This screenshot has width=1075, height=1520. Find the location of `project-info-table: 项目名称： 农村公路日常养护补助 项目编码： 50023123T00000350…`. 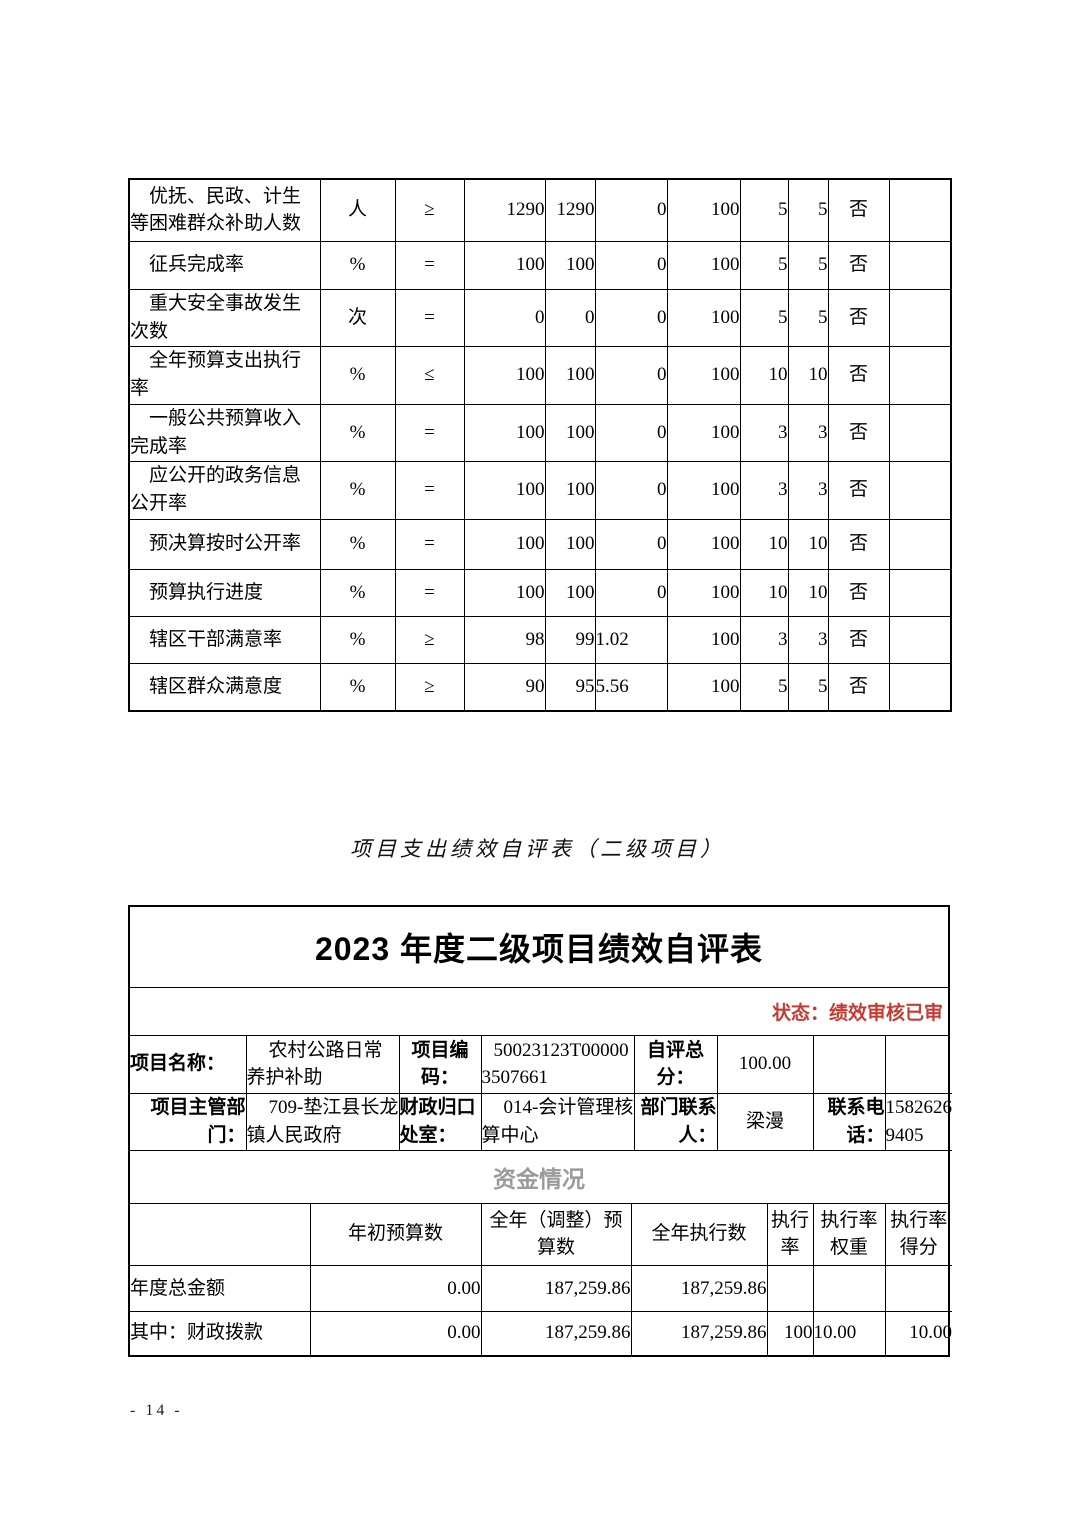

project-info-table: 项目名称： 农村公路日常养护补助 项目编码： 50023123T00000350… is located at coordinates (541, 1093).